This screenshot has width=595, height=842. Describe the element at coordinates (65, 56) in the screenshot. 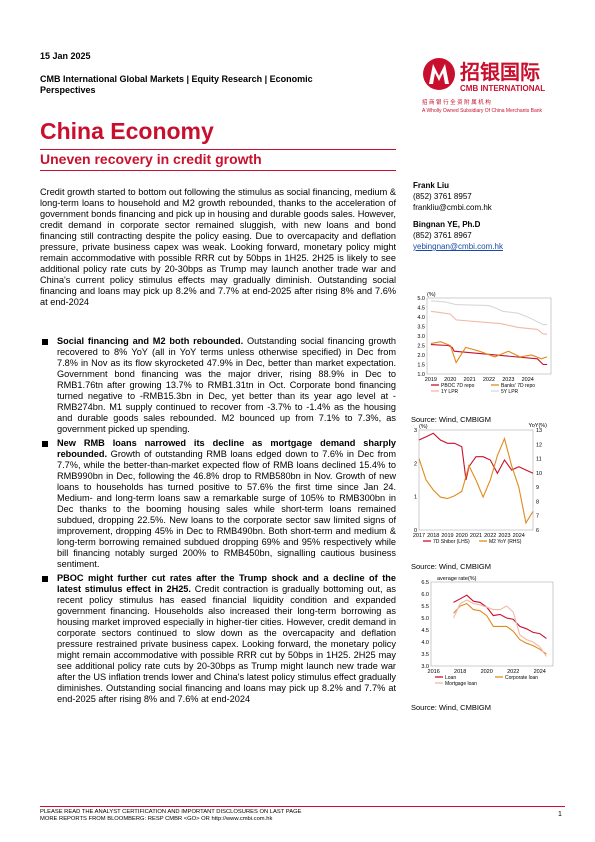

I see `report-date: 15 Jan 2025` at that location.